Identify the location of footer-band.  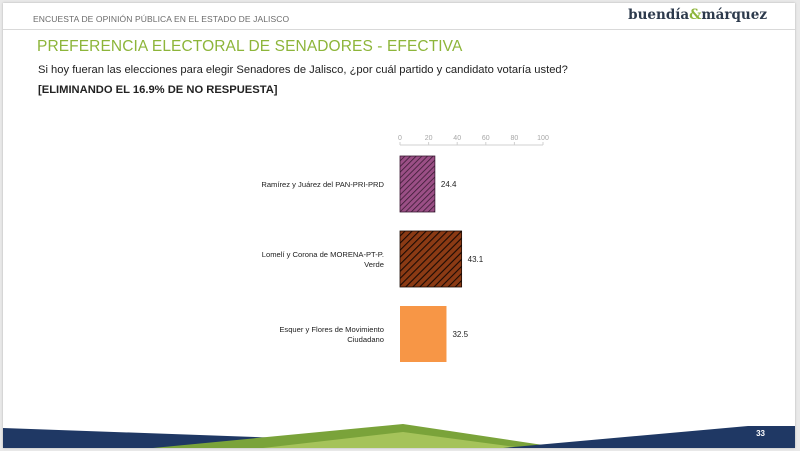
(399, 436).